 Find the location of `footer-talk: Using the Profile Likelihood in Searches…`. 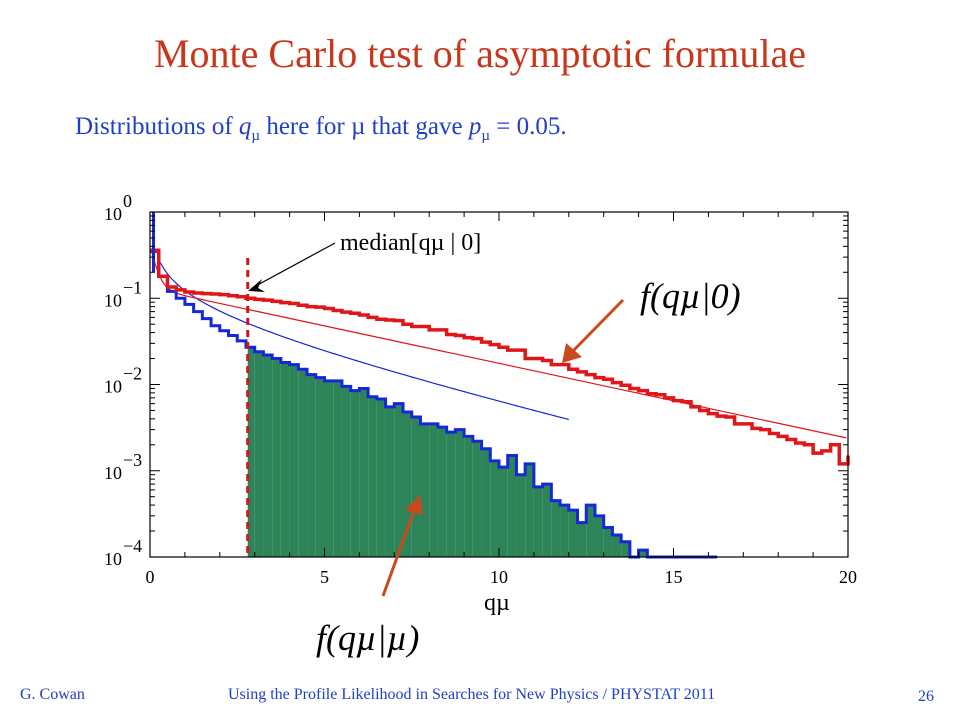

footer-talk: Using the Profile Likelihood in Searches… is located at coordinates (472, 694).